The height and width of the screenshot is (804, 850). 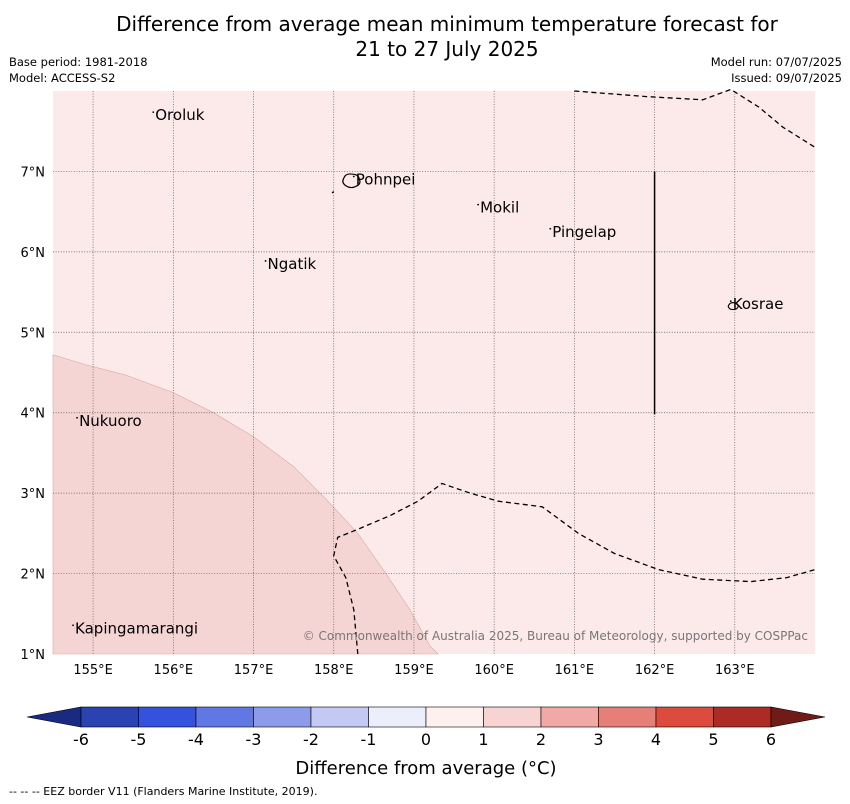 What do you see at coordinates (54, 717) in the screenshot?
I see `colorbar-extend-low` at bounding box center [54, 717].